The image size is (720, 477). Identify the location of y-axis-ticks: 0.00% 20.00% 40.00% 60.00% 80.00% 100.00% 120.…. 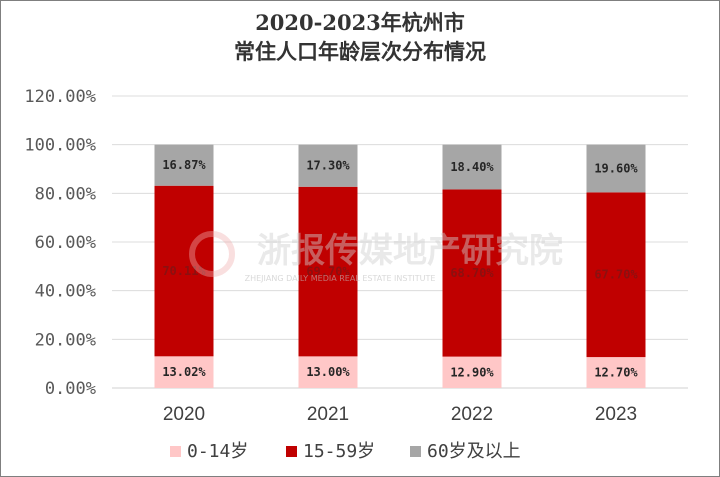
(60, 243).